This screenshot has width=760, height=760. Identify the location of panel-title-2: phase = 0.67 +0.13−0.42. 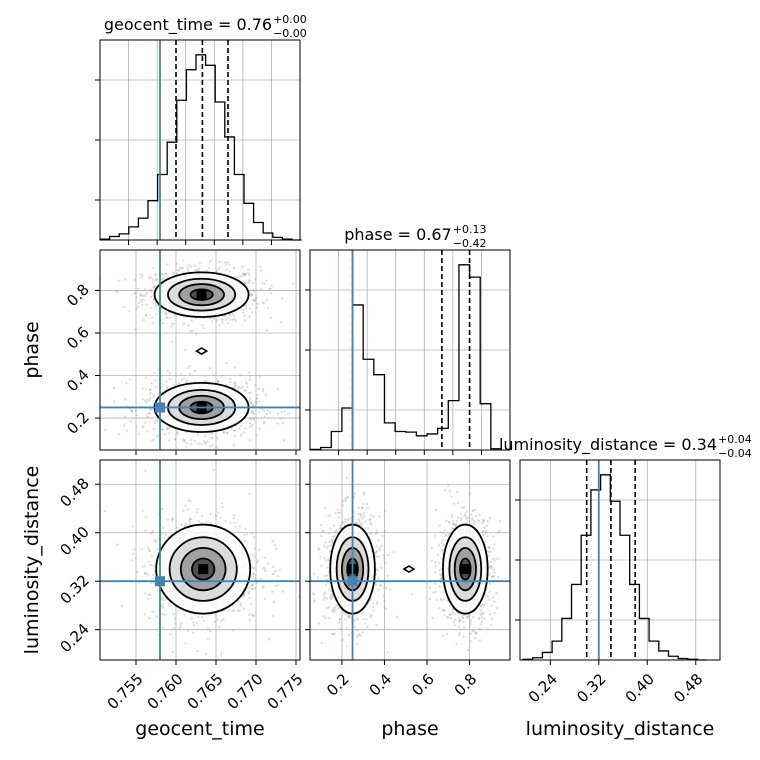
(415, 236).